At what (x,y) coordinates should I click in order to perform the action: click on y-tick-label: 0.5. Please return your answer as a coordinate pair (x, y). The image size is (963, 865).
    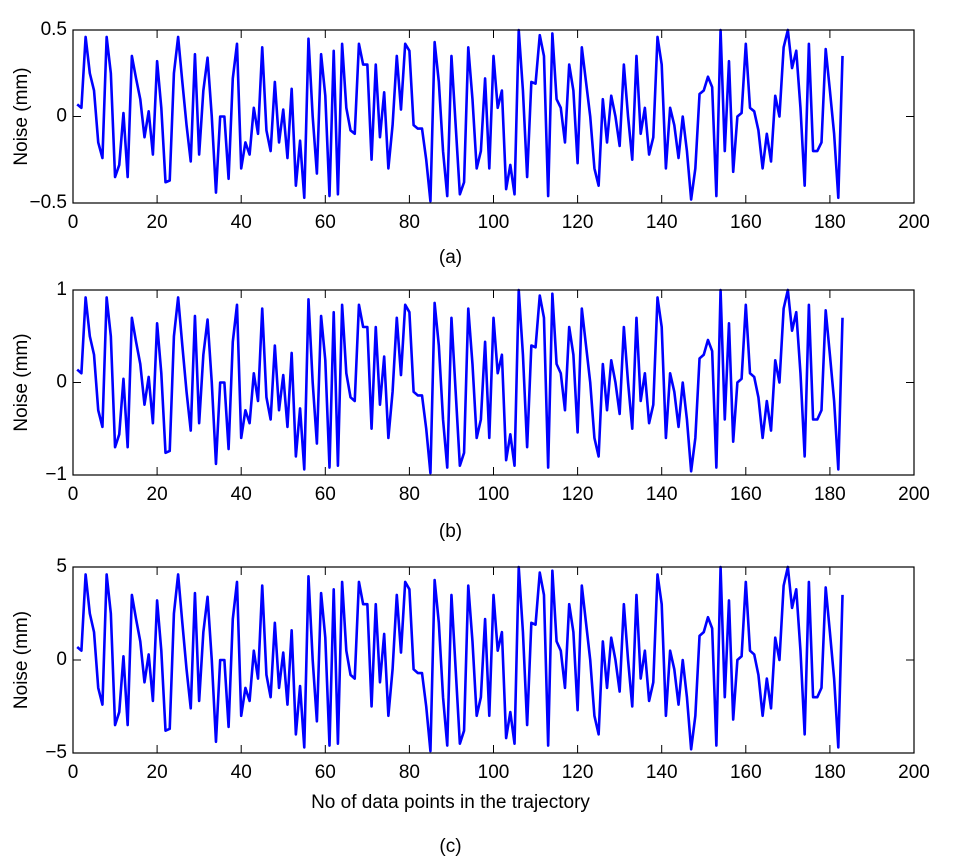
    Looking at the image, I should click on (54, 29).